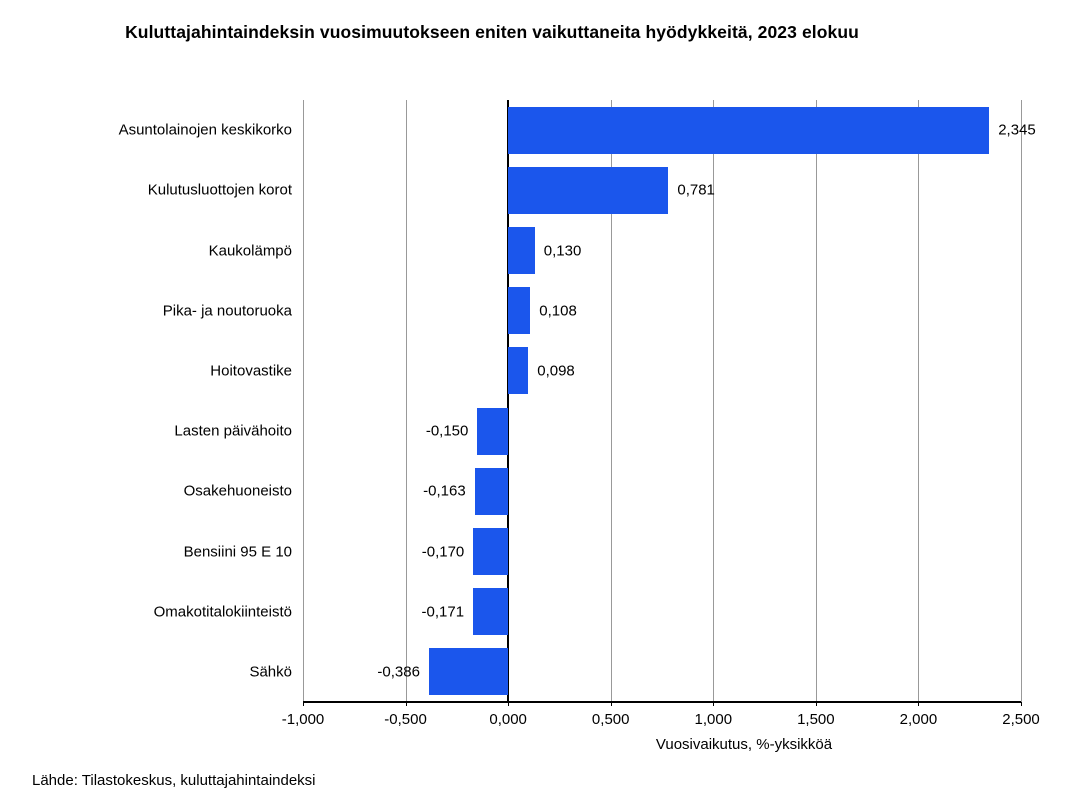 Image resolution: width=1079 pixels, height=804 pixels. What do you see at coordinates (405, 719) in the screenshot?
I see `x-tick-label: -0,500` at bounding box center [405, 719].